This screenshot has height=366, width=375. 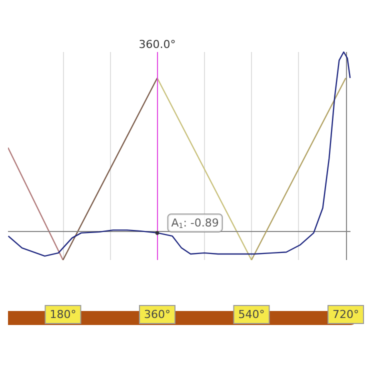 What do you see at coordinates (157, 314) in the screenshot?
I see `x-tick-label: 360°` at bounding box center [157, 314].